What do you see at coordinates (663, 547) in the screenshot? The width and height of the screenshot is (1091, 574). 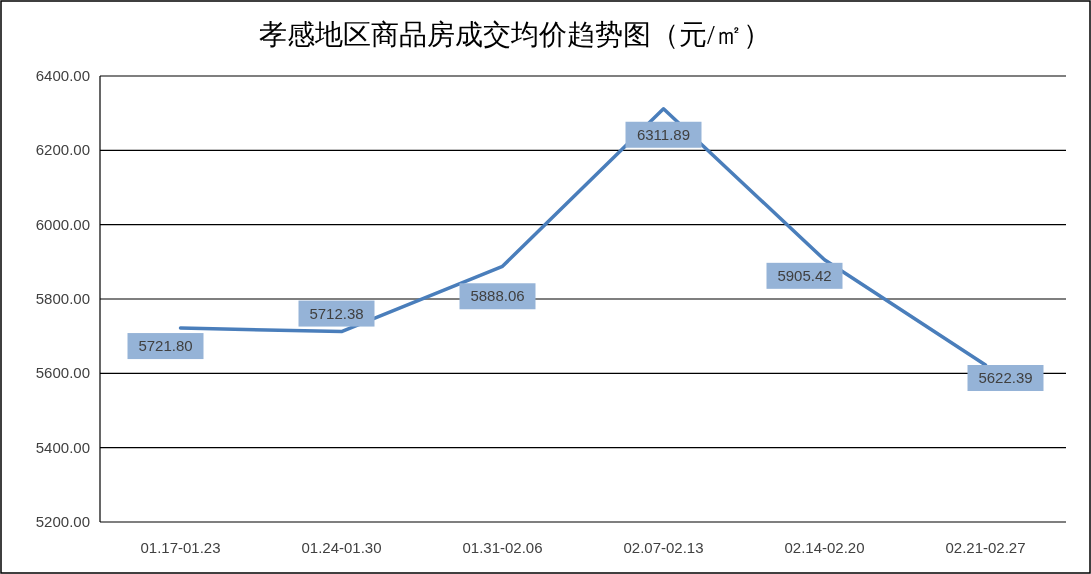 I see `x-tick-label: 02.07-02.13` at bounding box center [663, 547].